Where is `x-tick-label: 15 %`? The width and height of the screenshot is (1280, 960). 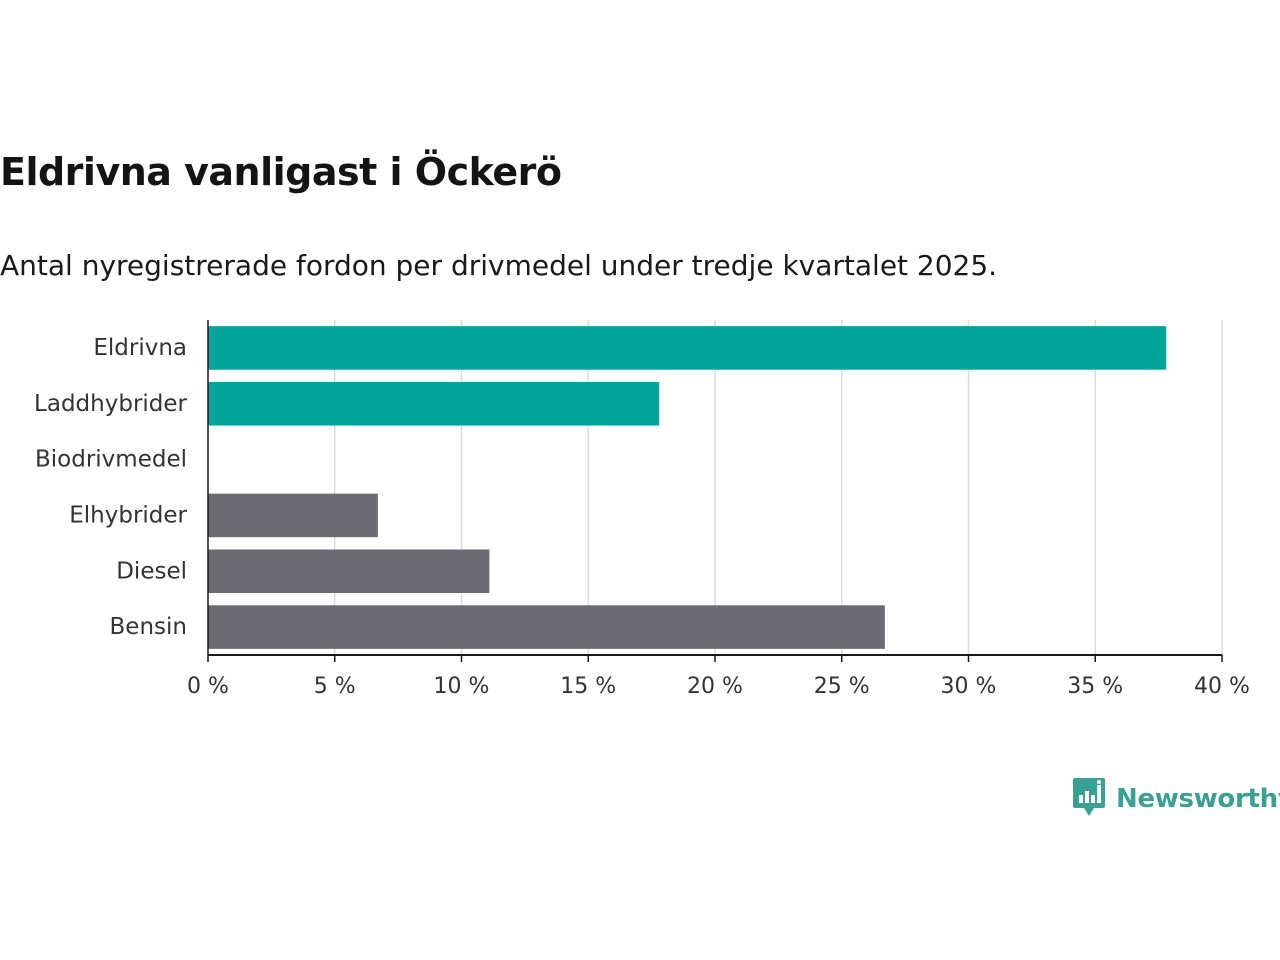
x-tick-label: 15 % is located at coordinates (588, 686).